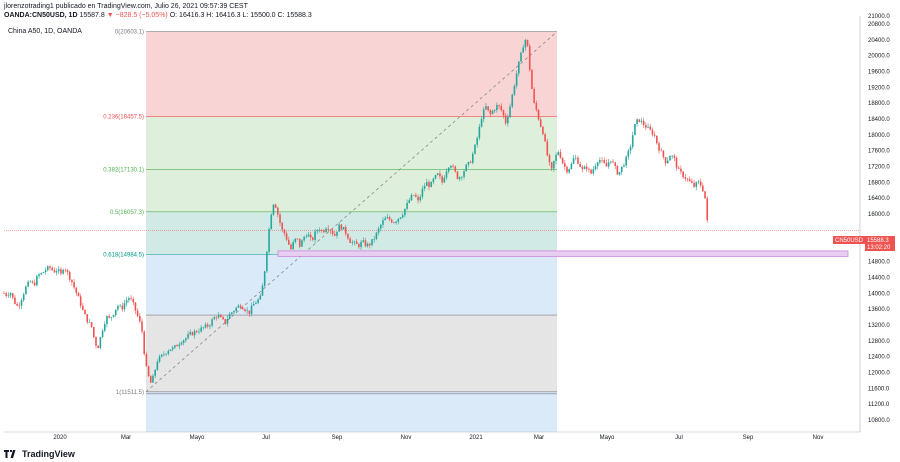 The height and width of the screenshot is (462, 900). I want to click on badge-price: 15588.3, so click(878, 241).